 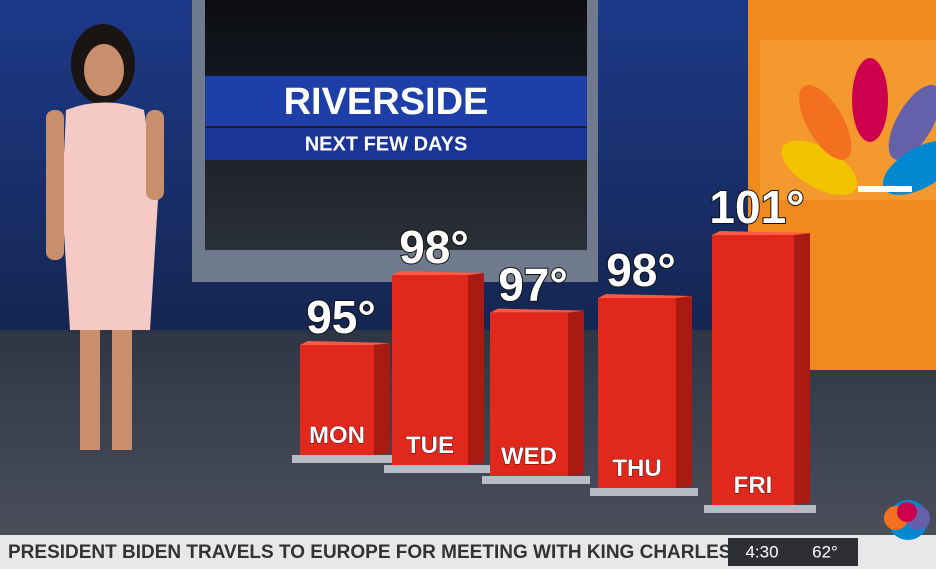 I want to click on chart-subtitle: NEXT FEW DAYS, so click(x=386, y=144).